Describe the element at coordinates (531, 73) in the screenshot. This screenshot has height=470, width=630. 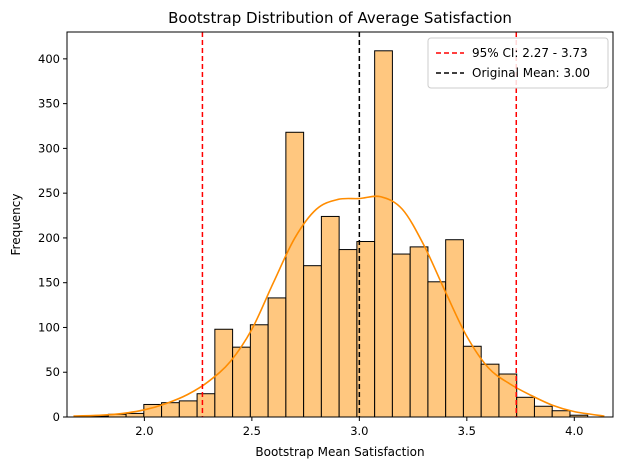
I see `legend-mean-label: Original Mean: 3.00` at that location.